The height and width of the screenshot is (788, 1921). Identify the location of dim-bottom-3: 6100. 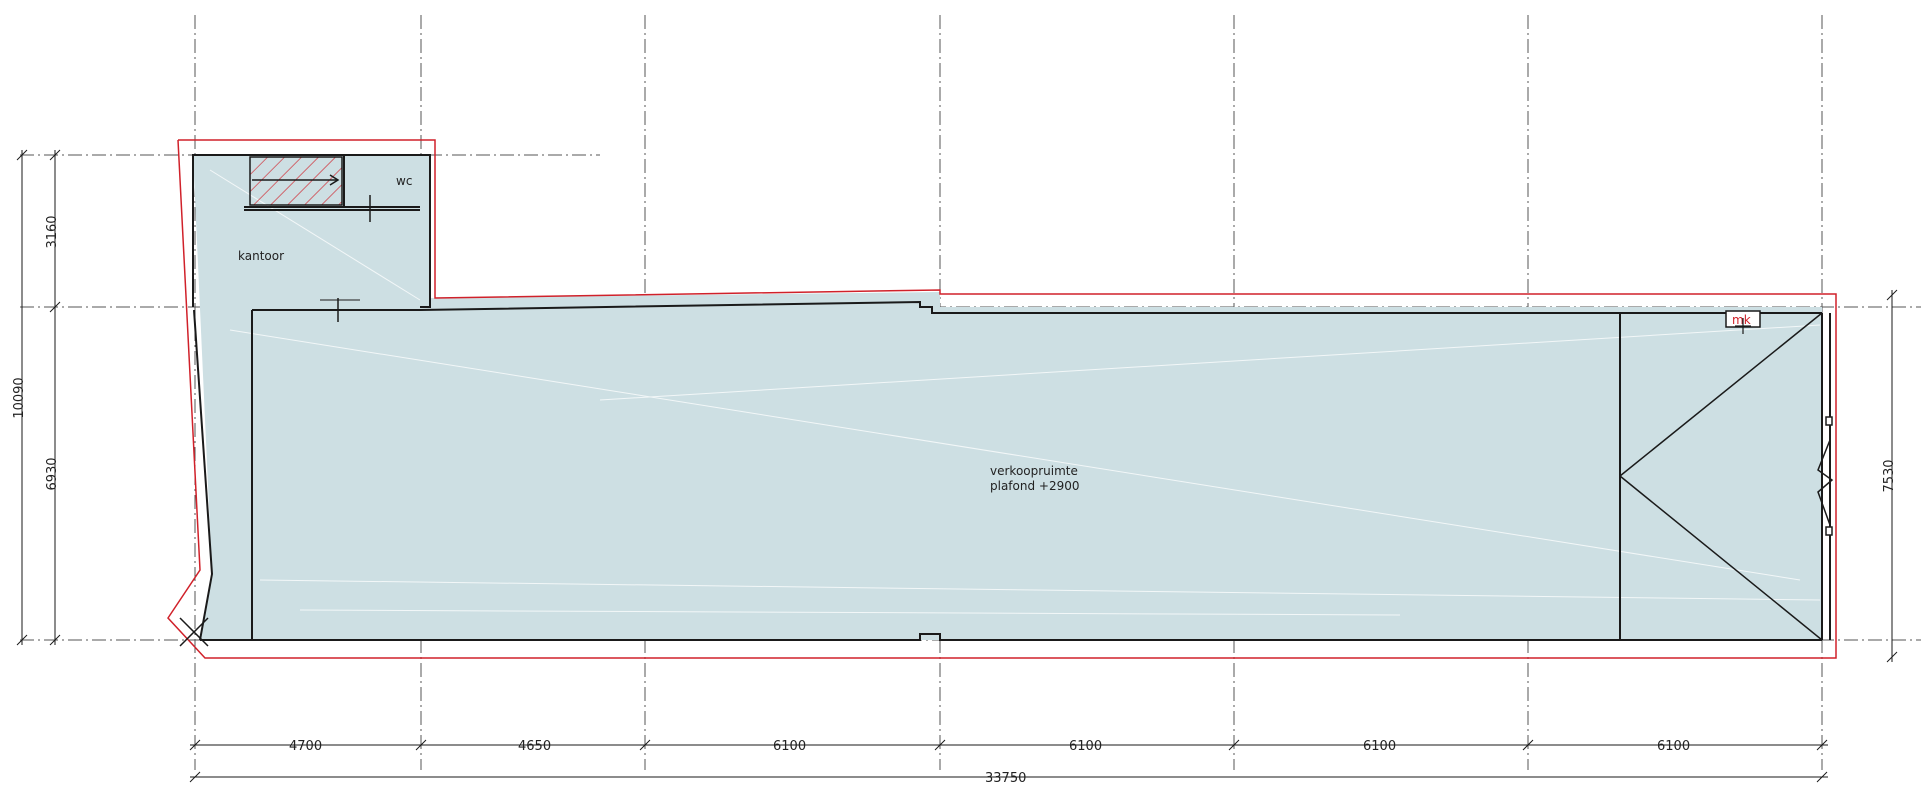
(789, 746).